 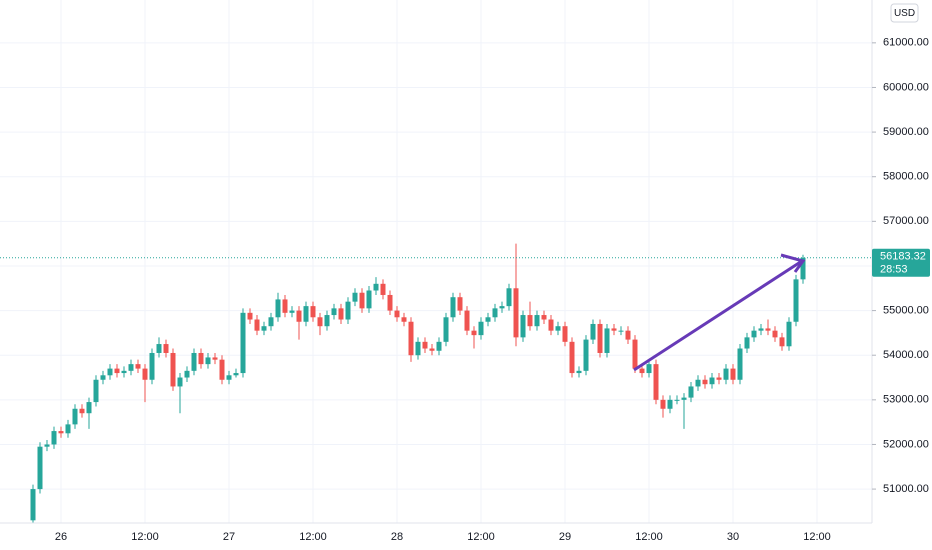 What do you see at coordinates (718, 315) in the screenshot?
I see `trend-line` at bounding box center [718, 315].